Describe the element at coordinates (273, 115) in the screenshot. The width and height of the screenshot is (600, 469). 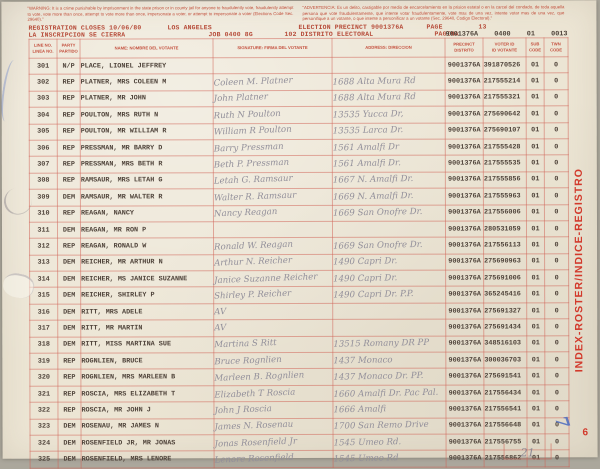
I see `signature-cell: Ruth N Poulton` at that location.